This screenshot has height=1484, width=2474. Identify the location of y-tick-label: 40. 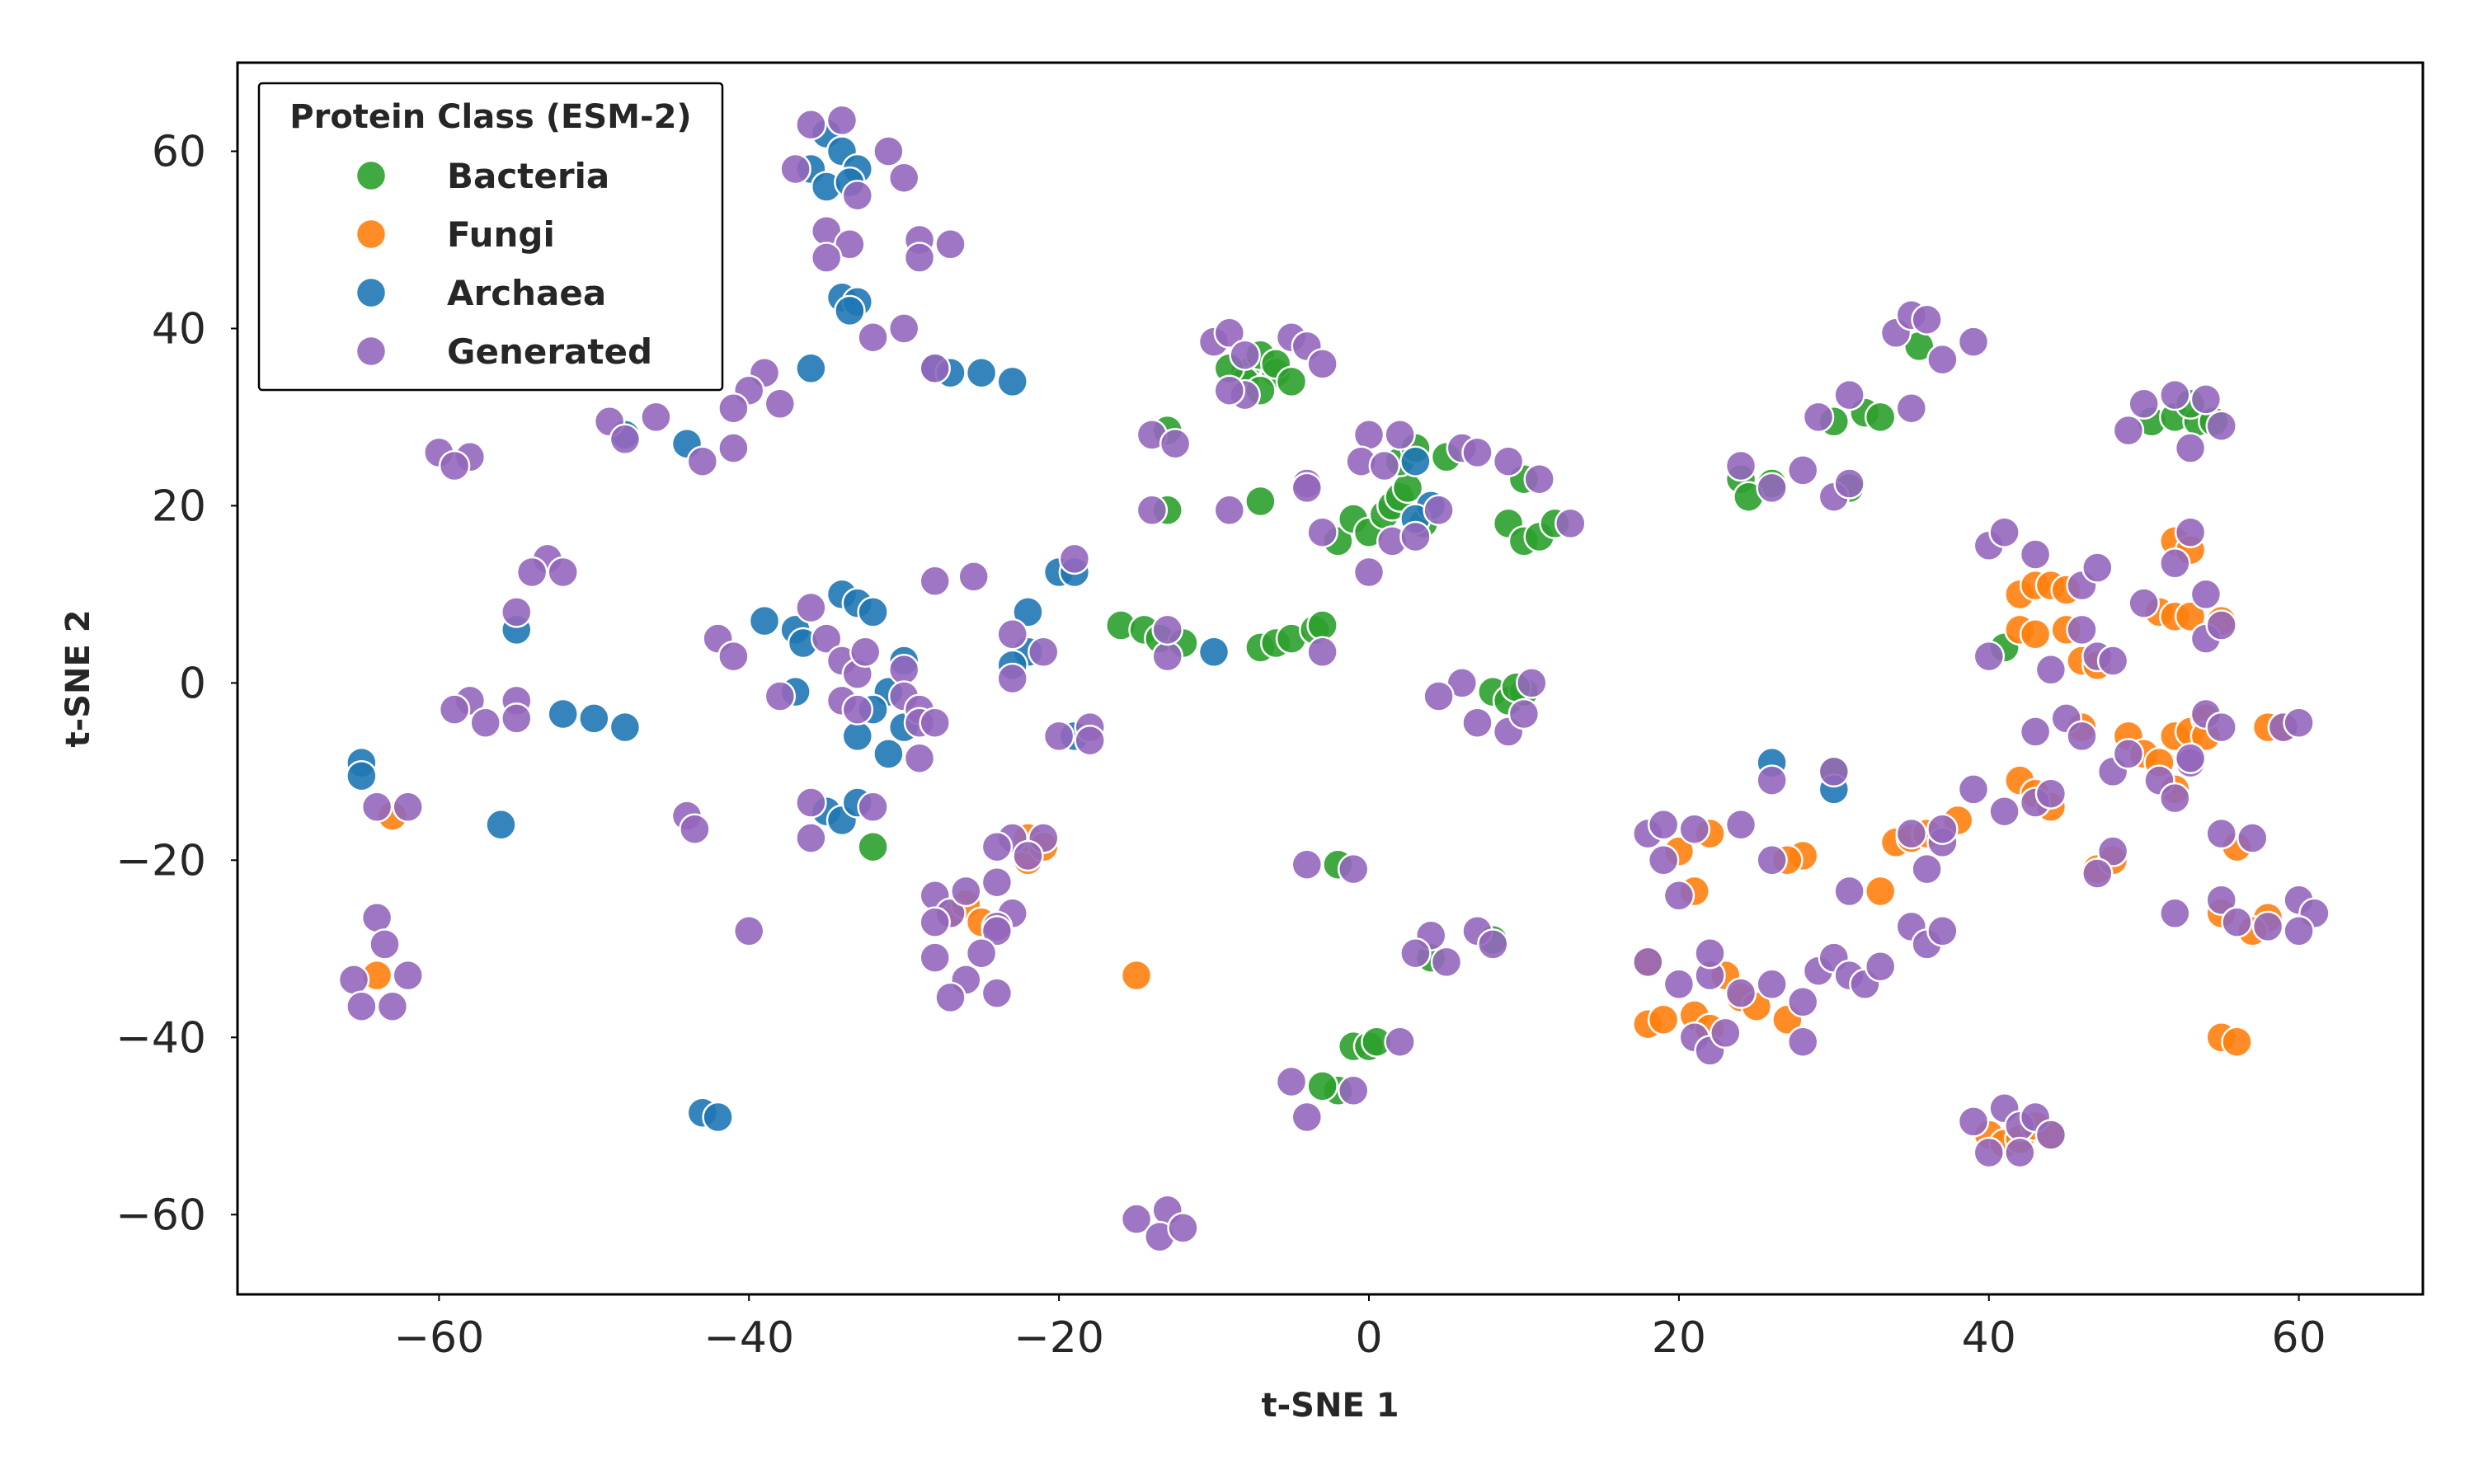
(179, 329).